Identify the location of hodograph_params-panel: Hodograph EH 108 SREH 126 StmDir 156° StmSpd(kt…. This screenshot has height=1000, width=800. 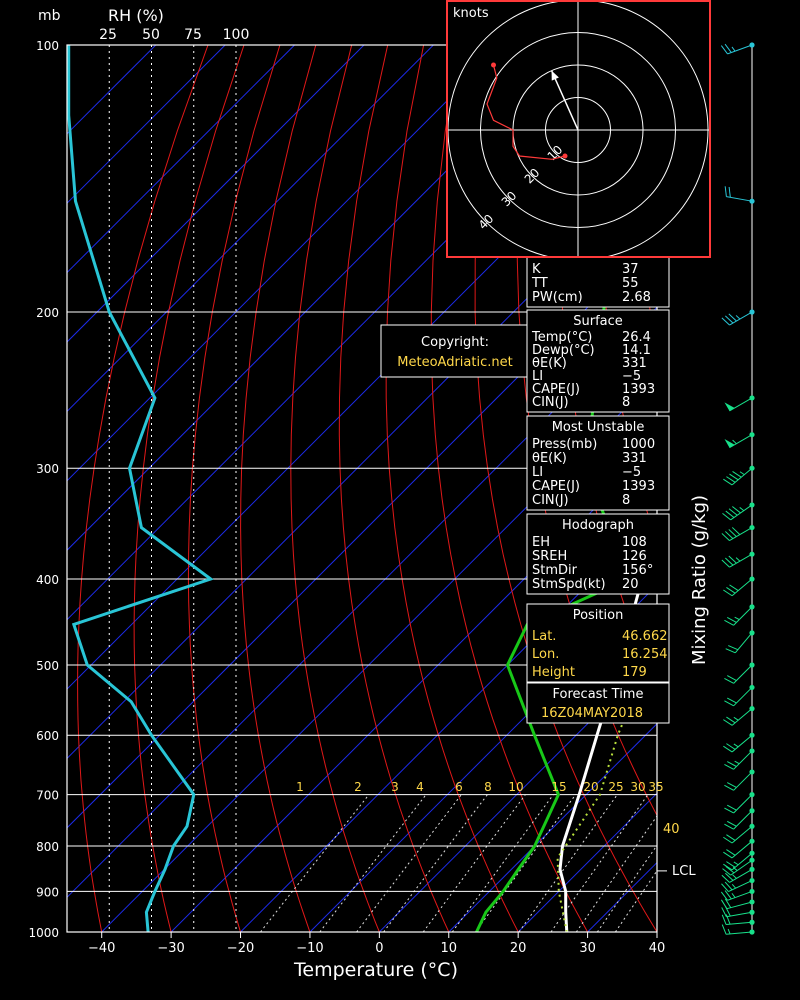
(598, 554).